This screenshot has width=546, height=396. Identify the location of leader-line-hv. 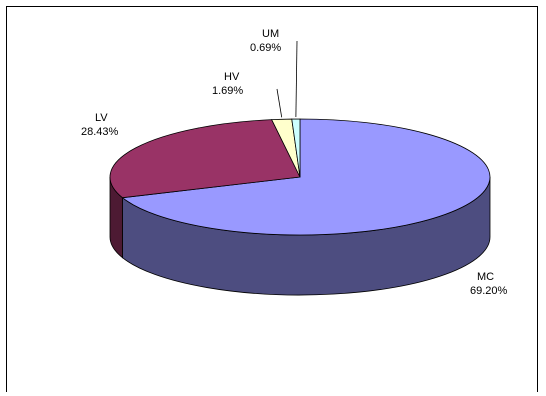
(279, 103).